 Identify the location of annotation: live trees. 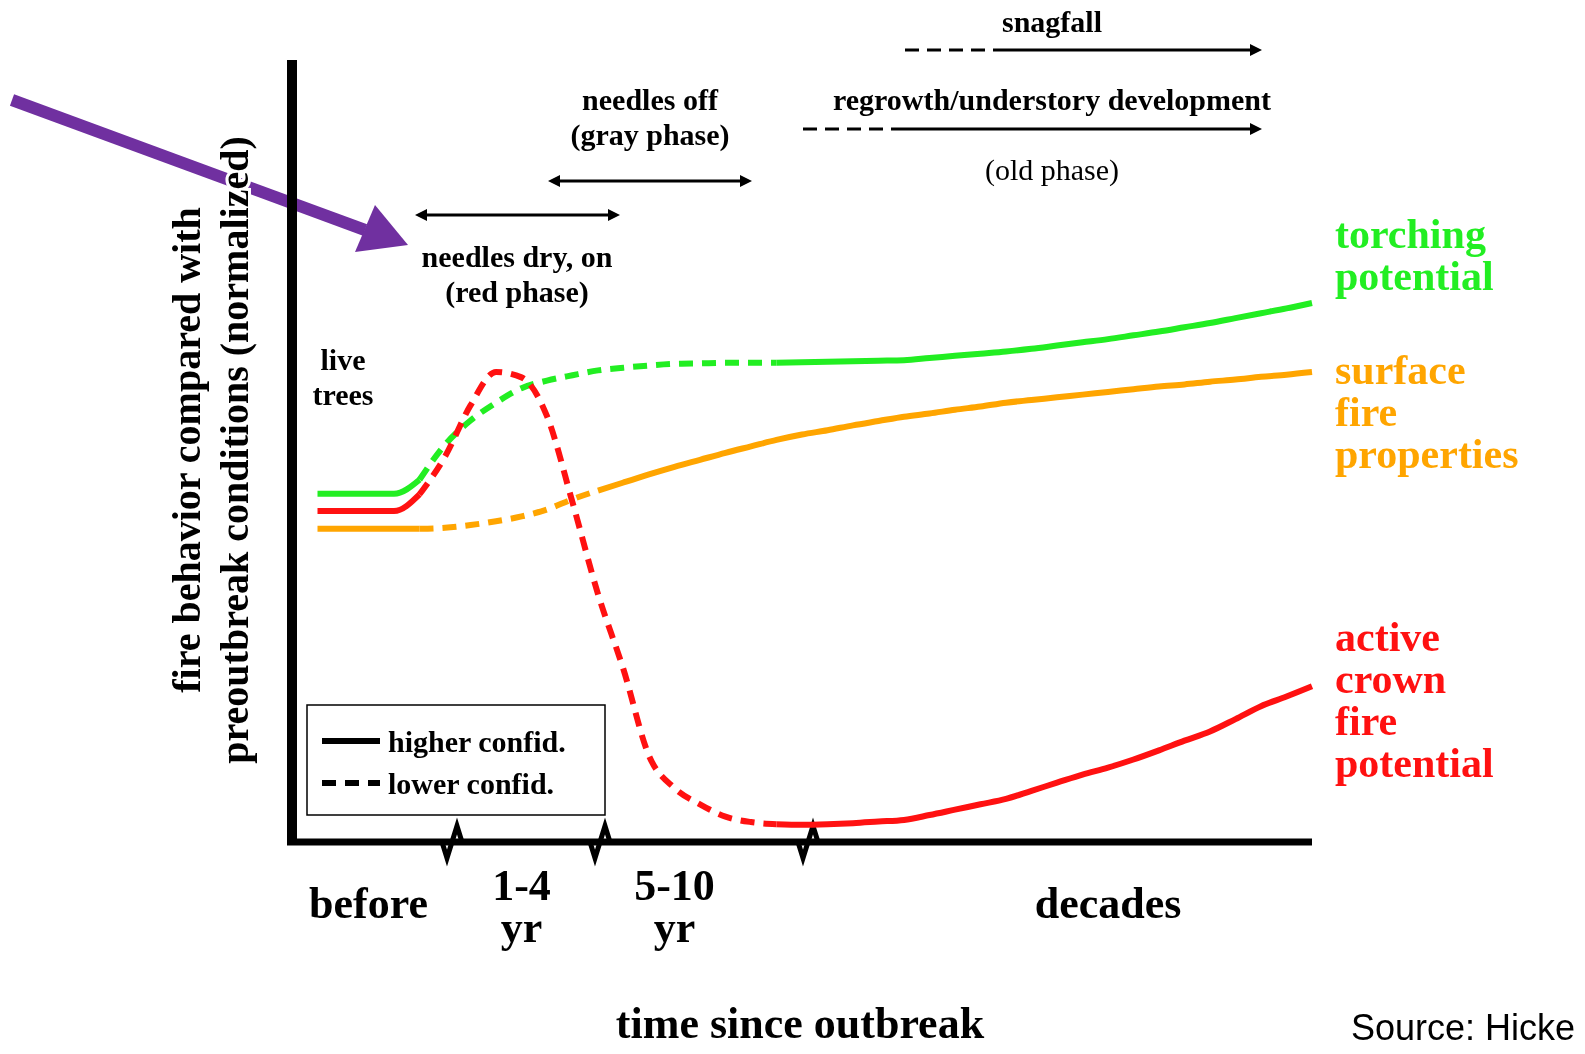
(343, 377).